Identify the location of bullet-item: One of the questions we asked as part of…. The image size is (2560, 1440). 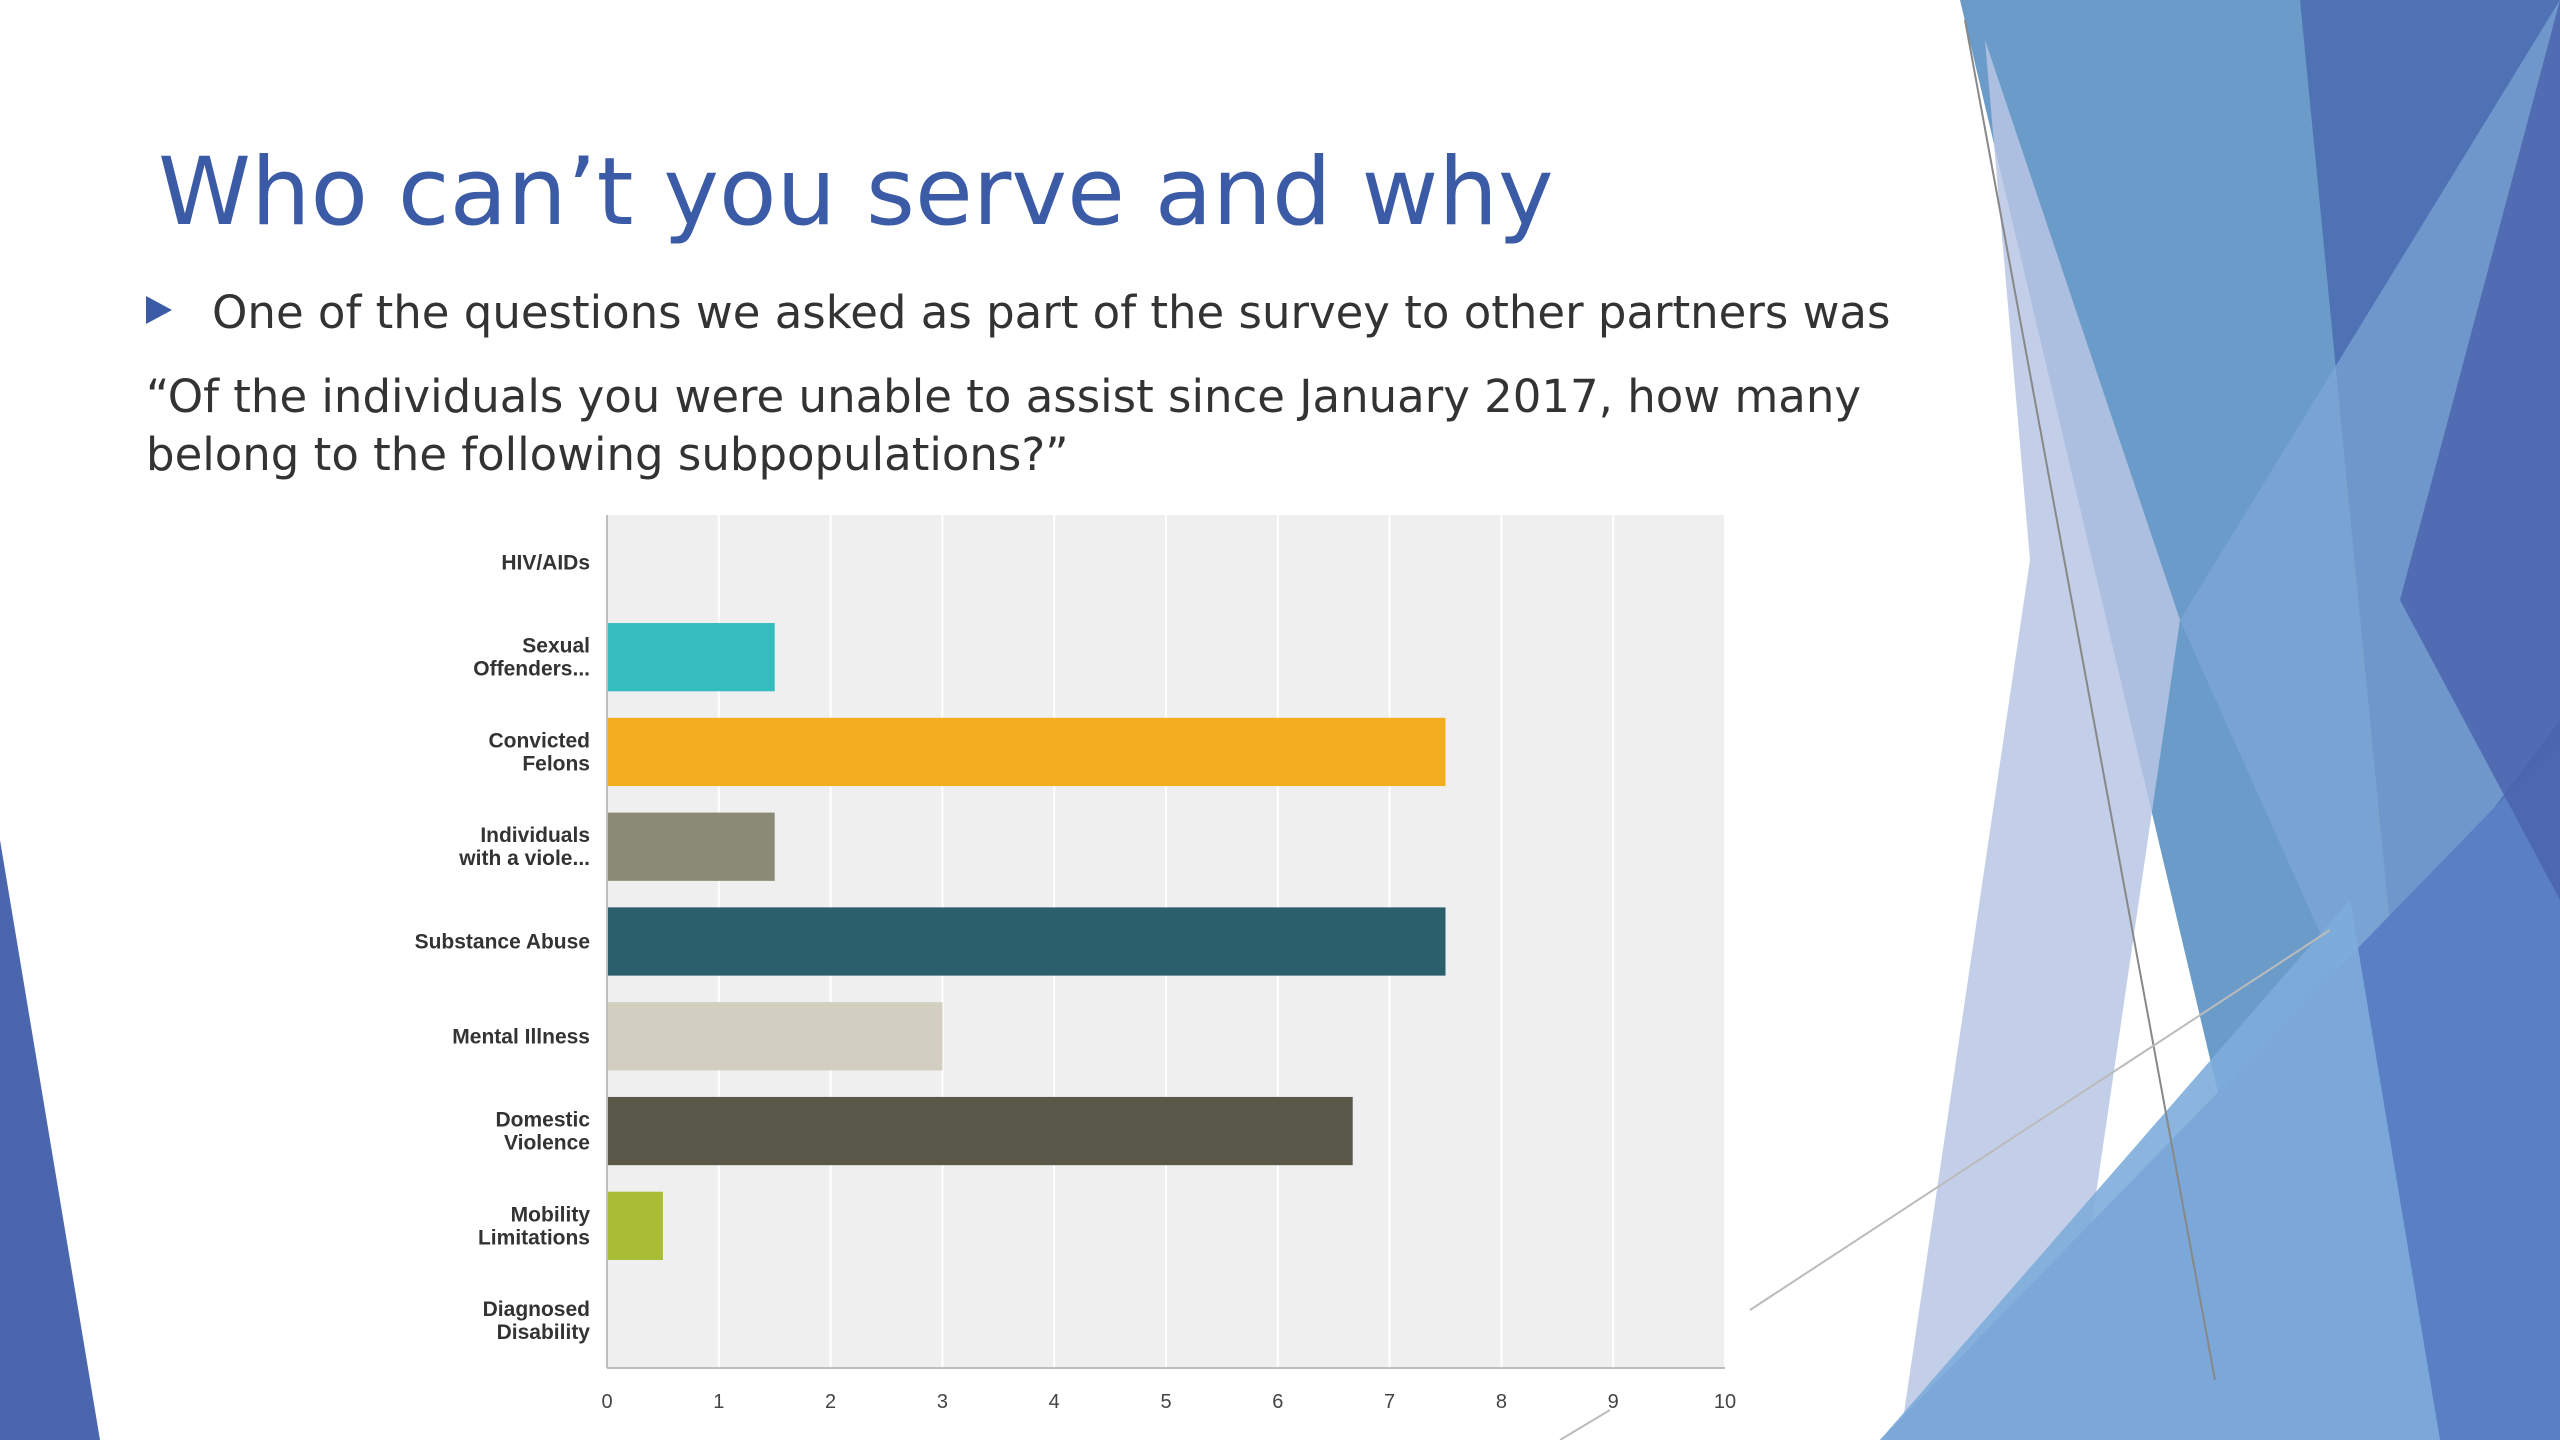
(1018, 312).